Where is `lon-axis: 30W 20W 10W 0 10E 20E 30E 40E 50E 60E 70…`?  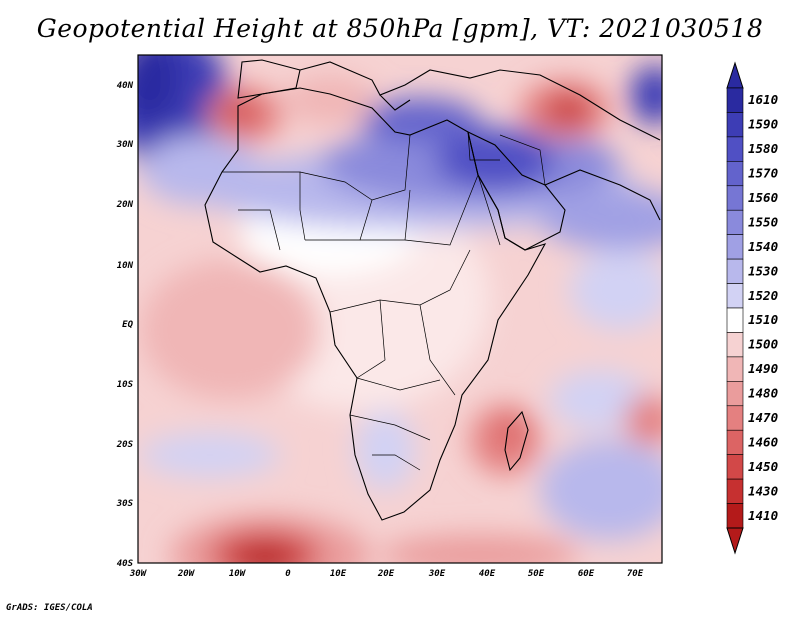 lon-axis: 30W 20W 10W 0 10E 20E 30E 40E 50E 60E 70… is located at coordinates (386, 574).